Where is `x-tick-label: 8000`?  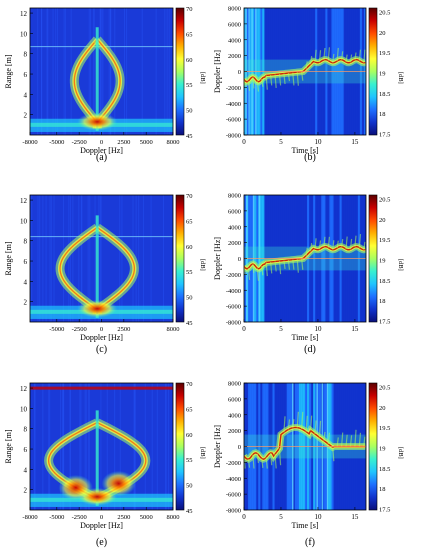
x-tick-label: 8000 is located at coordinates (173, 142).